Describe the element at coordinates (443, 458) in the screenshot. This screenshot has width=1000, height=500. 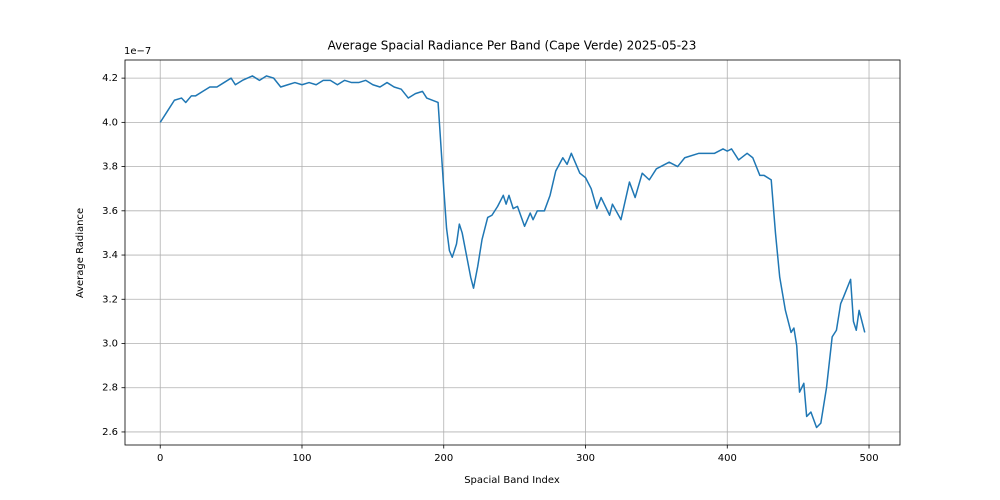
I see `x-tick-label: 200` at that location.